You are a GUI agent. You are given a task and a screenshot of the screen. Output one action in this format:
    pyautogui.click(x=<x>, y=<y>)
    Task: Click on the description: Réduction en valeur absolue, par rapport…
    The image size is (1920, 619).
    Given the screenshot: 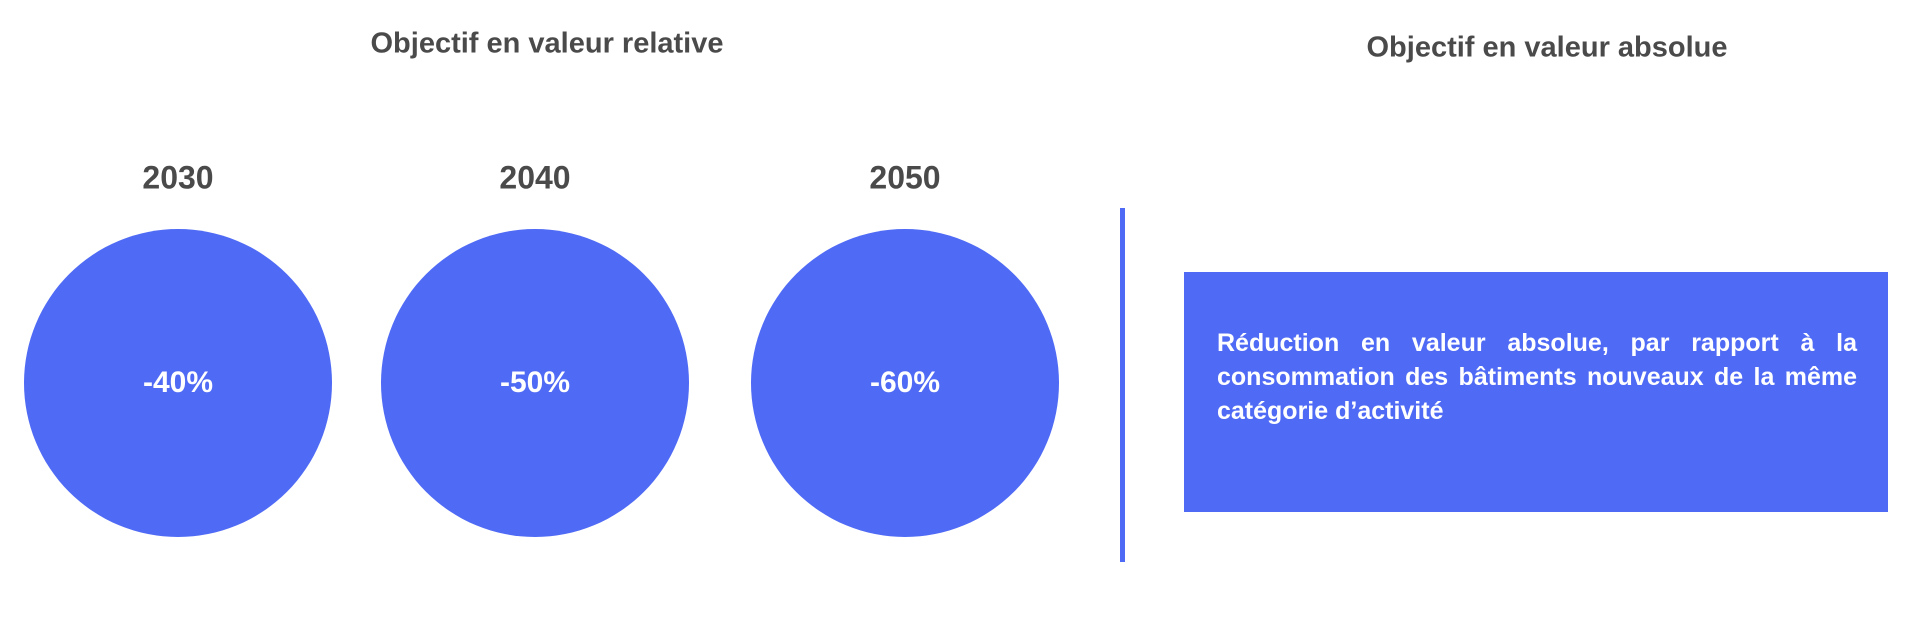 What is the action you would take?
    pyautogui.click(x=1537, y=377)
    